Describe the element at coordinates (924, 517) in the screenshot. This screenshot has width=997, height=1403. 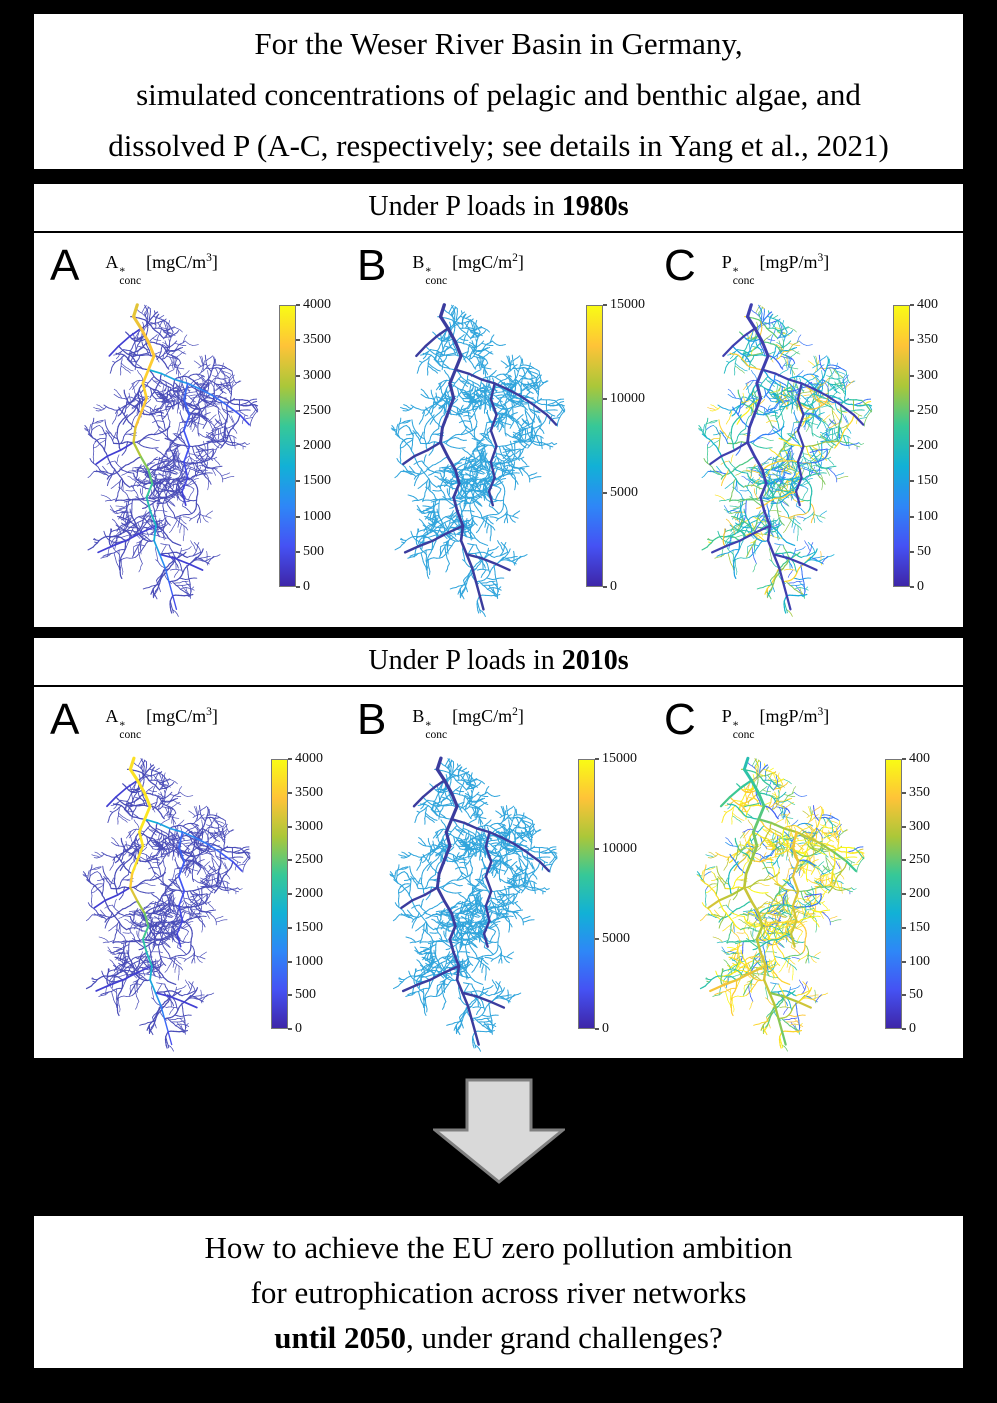
I see `colorbar-tick: 100` at that location.